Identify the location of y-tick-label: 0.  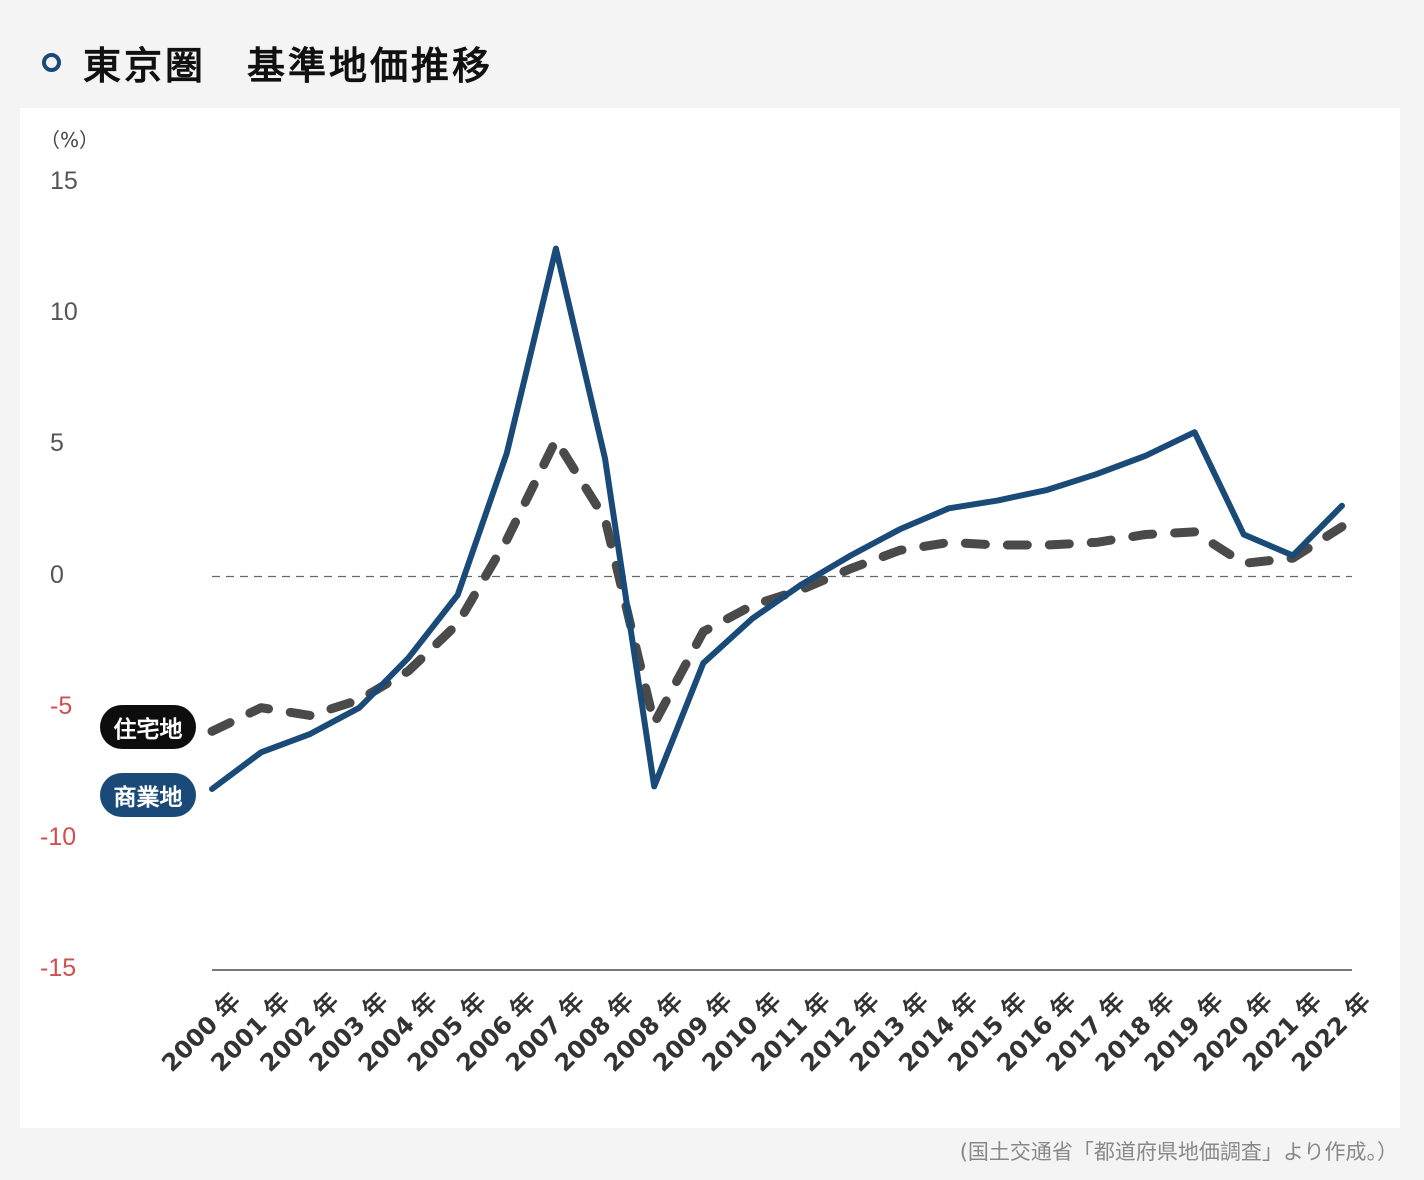
(57, 574).